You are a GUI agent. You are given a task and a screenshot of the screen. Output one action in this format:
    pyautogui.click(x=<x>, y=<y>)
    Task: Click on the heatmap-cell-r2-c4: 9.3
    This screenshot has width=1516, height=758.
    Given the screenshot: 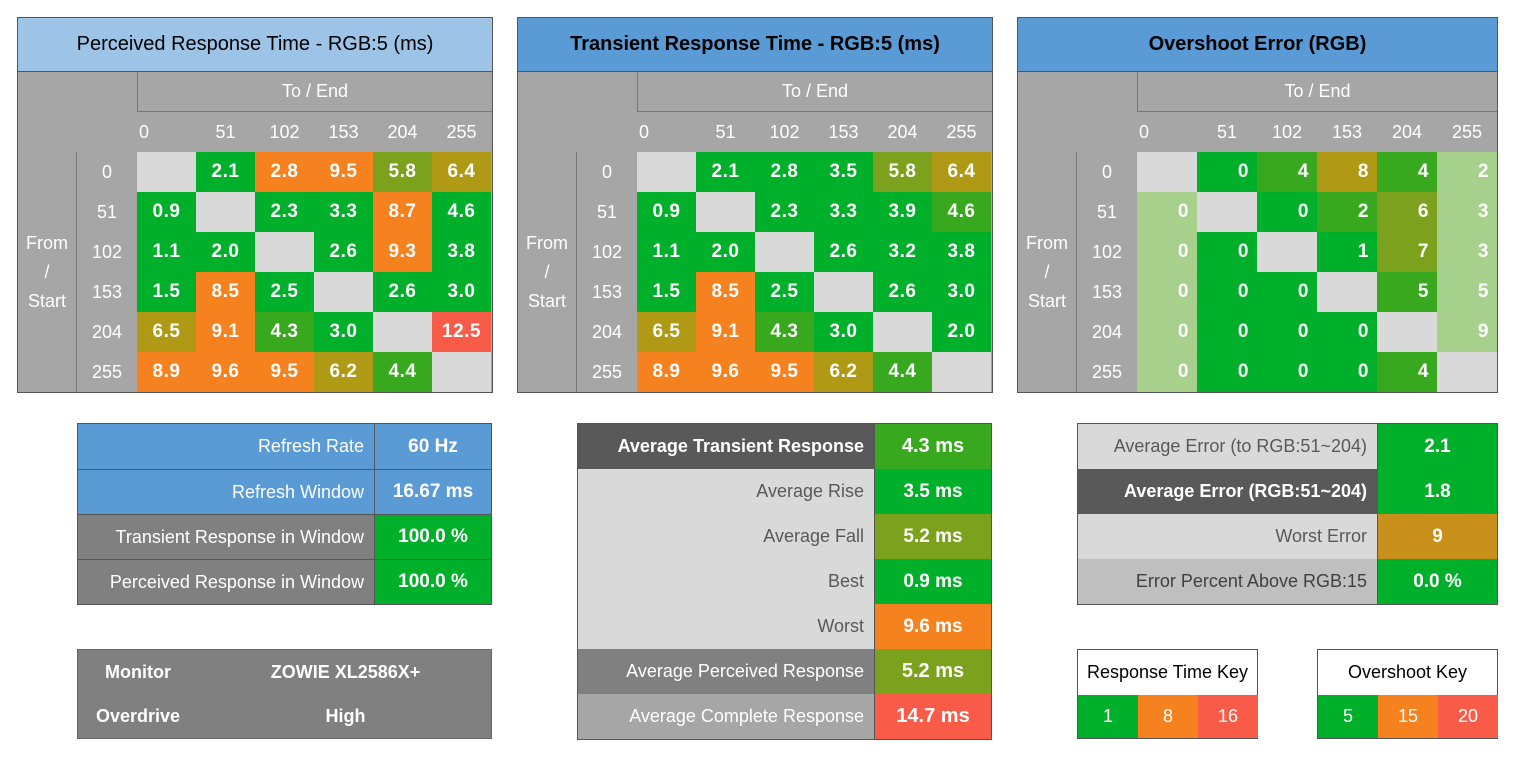 What is the action you would take?
    pyautogui.click(x=402, y=252)
    